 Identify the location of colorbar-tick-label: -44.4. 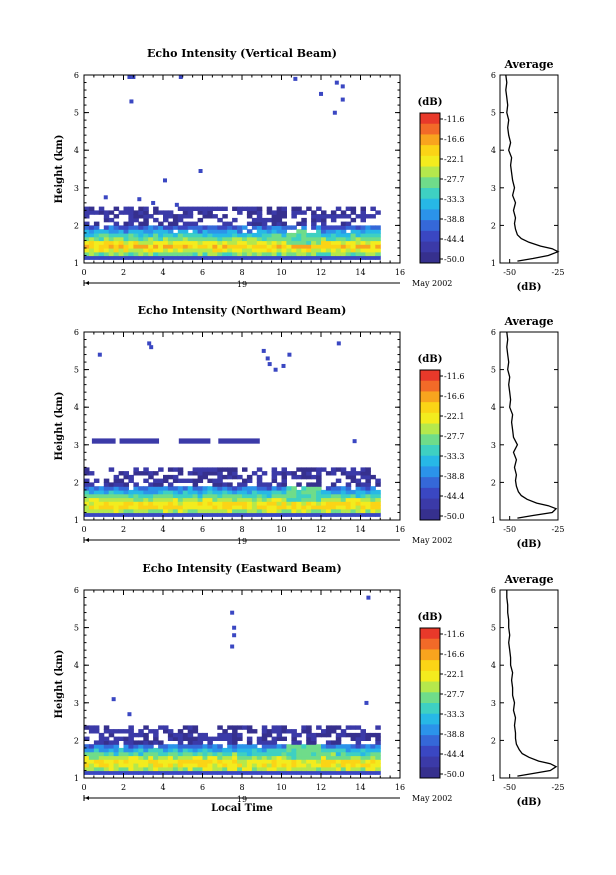
(454, 239).